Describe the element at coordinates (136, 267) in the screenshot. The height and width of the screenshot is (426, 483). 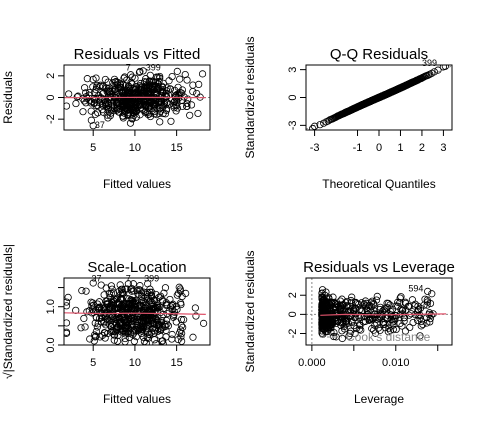
I see `scale-location-title: Scale-Location` at that location.